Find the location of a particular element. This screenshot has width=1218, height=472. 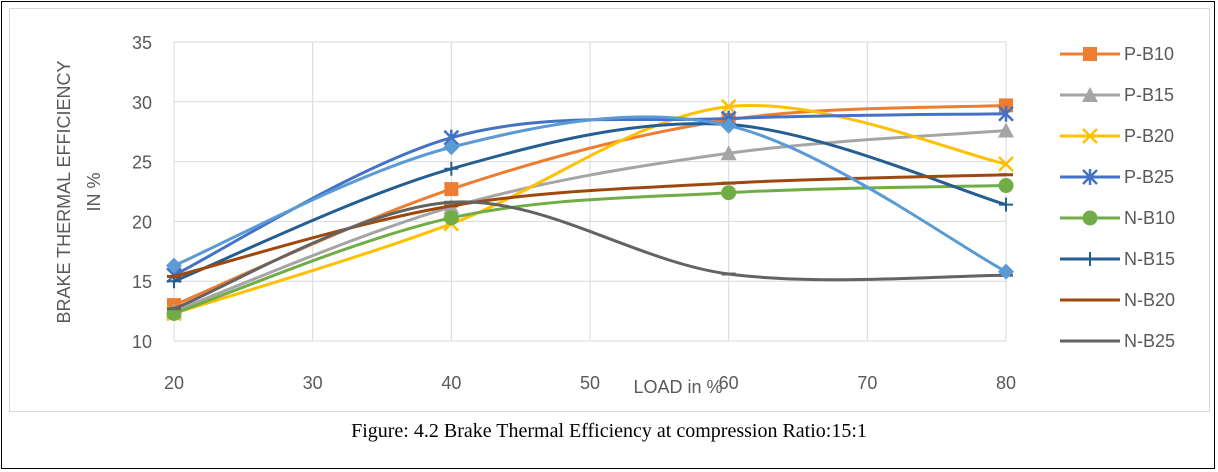

legend-item-p-b15: P-B15 is located at coordinates (1117, 95).